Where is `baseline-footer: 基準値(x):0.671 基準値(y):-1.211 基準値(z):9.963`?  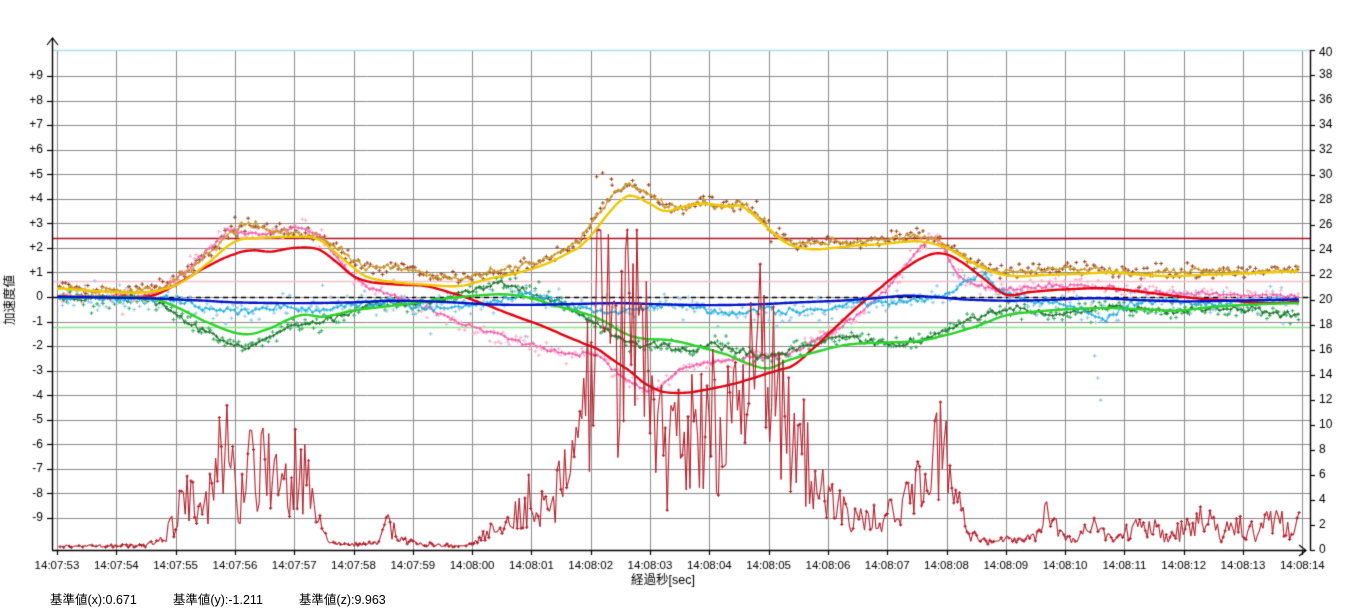 baseline-footer: 基準値(x):0.671 基準値(y):-1.211 基準値(z):9.963 is located at coordinates (218, 598).